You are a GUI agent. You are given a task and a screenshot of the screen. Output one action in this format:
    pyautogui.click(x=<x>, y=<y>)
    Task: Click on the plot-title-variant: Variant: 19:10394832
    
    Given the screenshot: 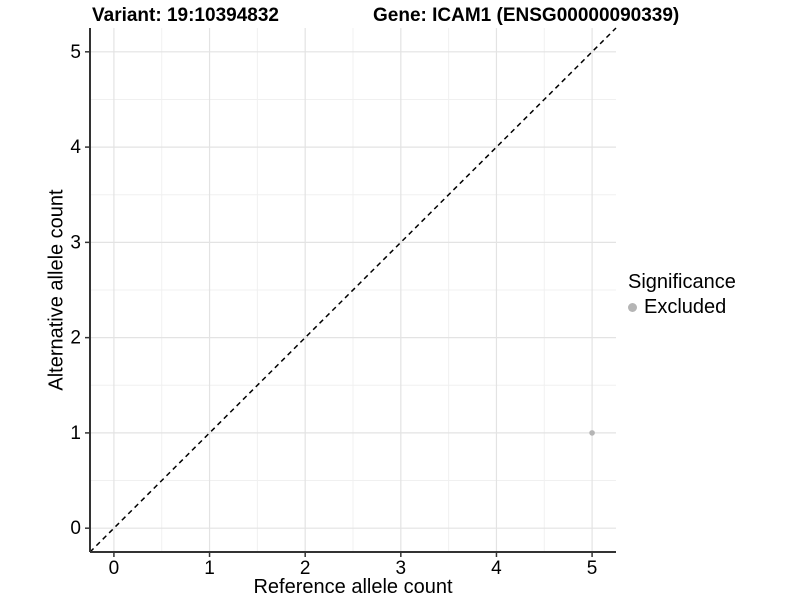 What is the action you would take?
    pyautogui.click(x=185, y=15)
    